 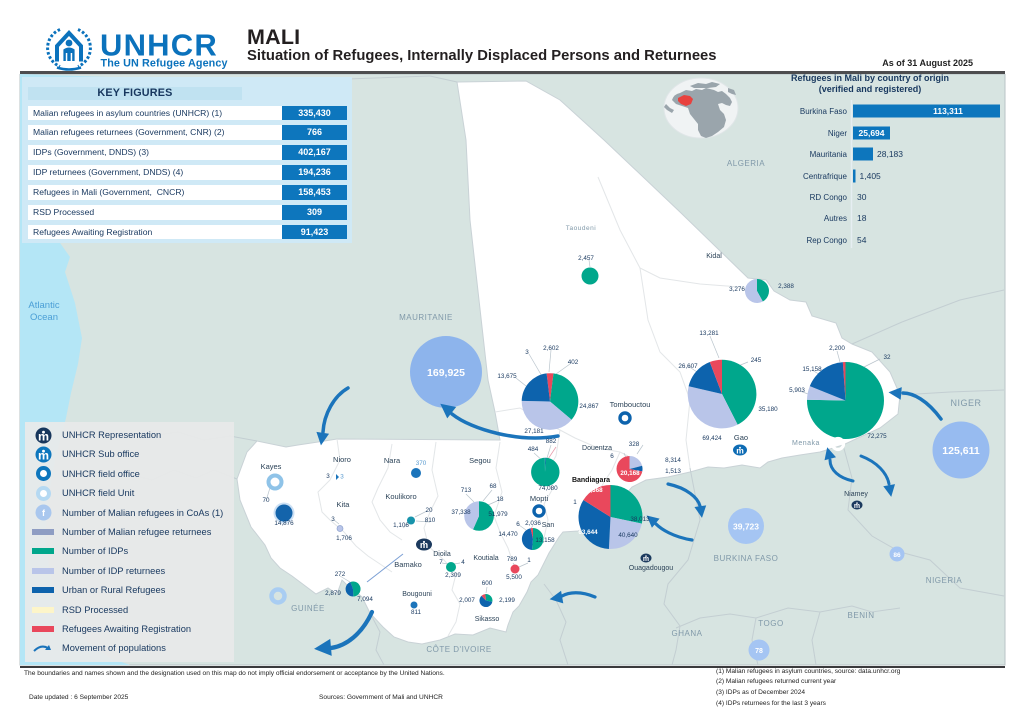 What do you see at coordinates (687, 633) in the screenshot?
I see `svg-text: GHANA` at bounding box center [687, 633].